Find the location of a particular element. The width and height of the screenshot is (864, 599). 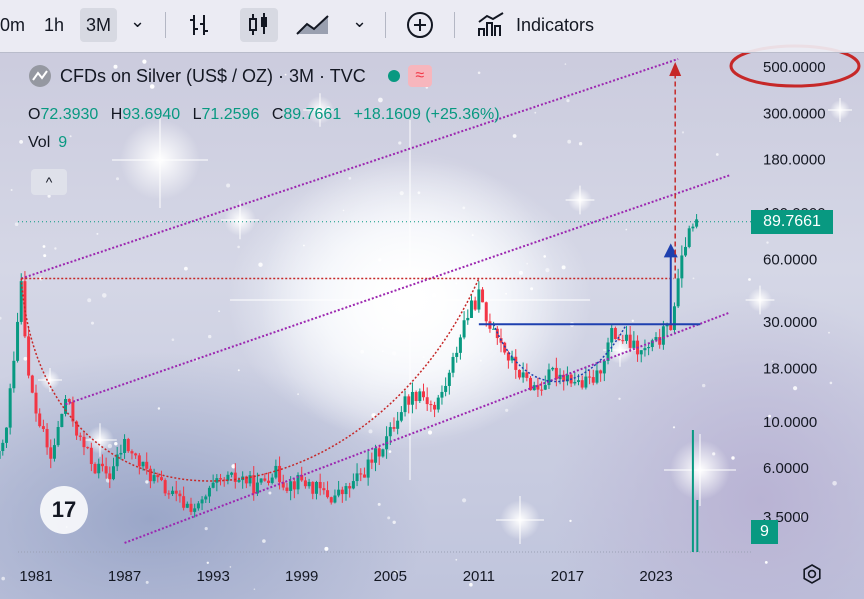

area-chart-type-icon is located at coordinates (313, 25).